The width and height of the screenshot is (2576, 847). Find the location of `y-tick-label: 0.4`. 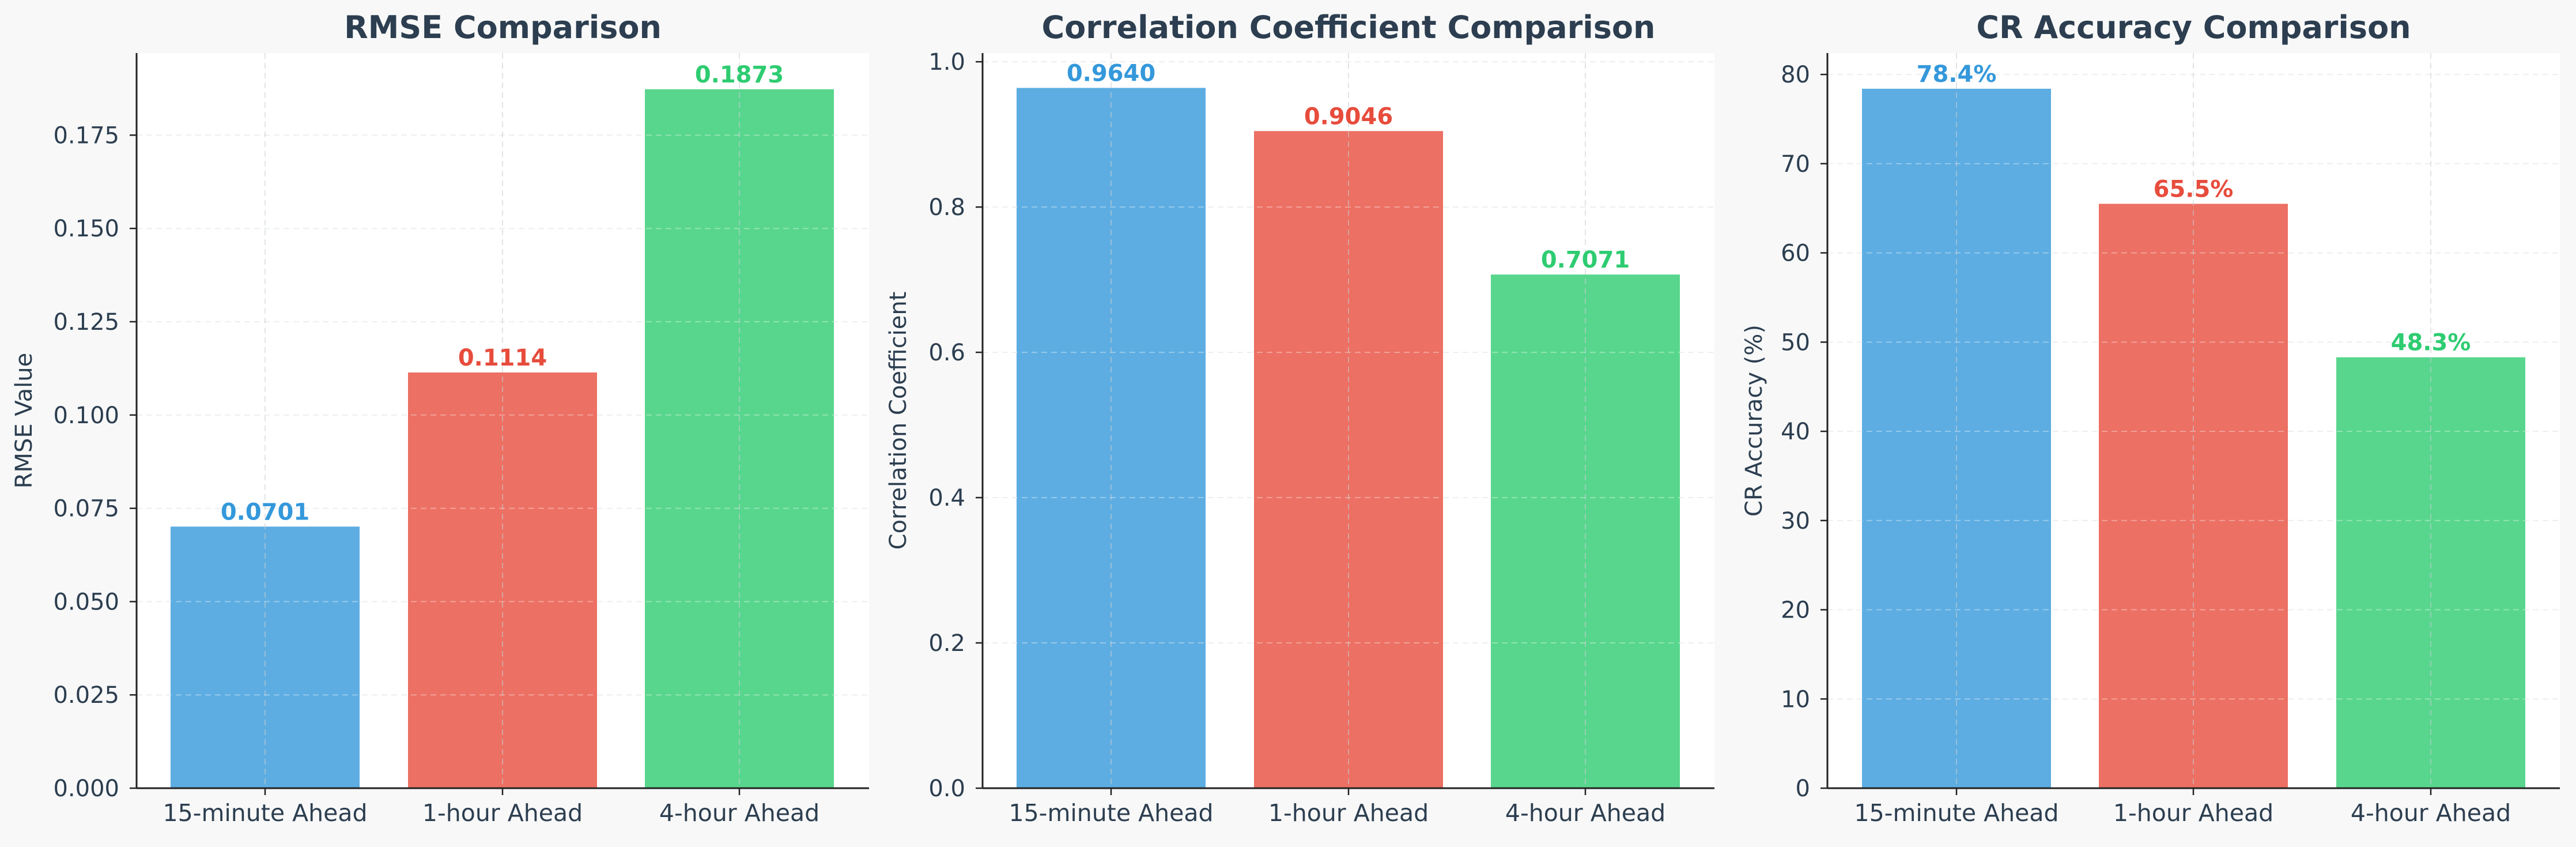

y-tick-label: 0.4 is located at coordinates (946, 498).